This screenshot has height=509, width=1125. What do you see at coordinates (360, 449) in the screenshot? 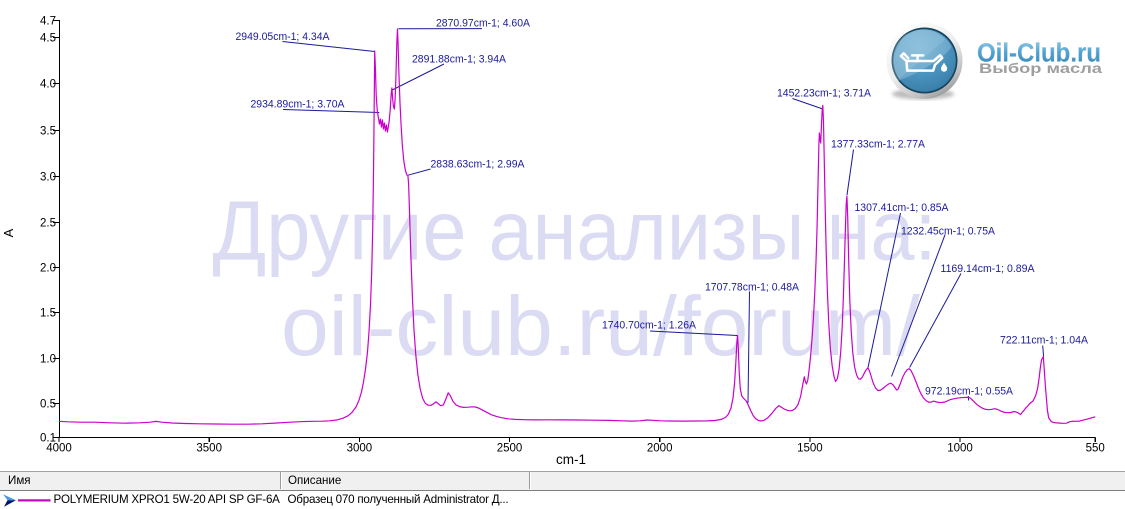
I see `svg-text: 3000` at bounding box center [360, 449].